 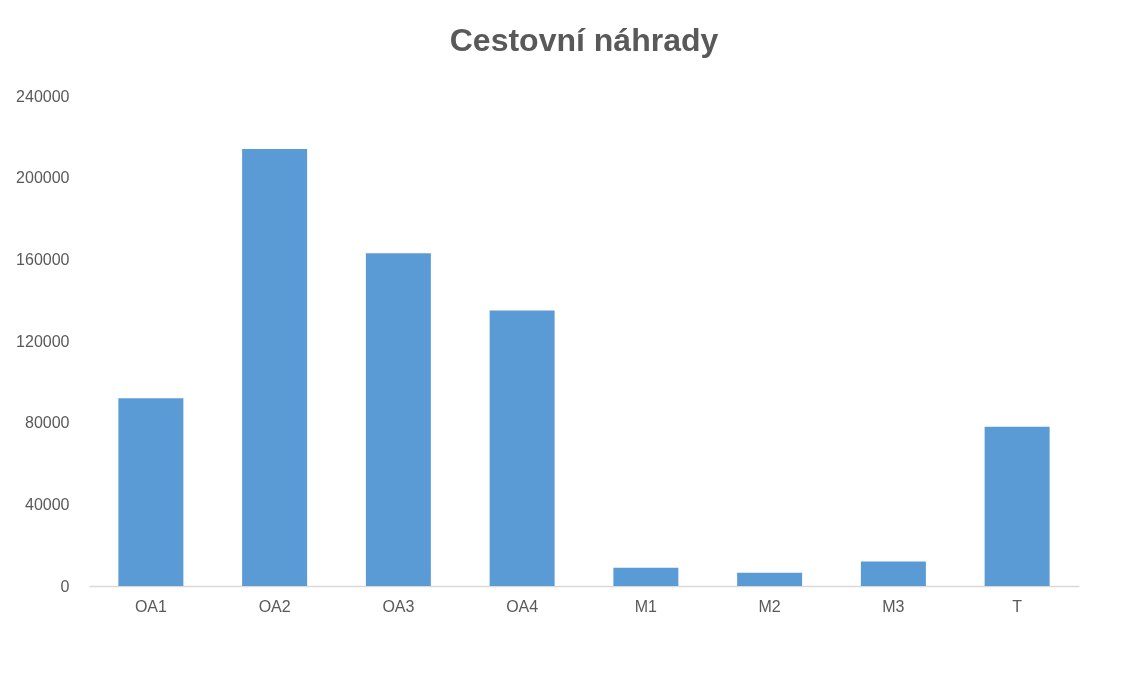 What do you see at coordinates (43, 178) in the screenshot?
I see `y-tick-label: 200000` at bounding box center [43, 178].